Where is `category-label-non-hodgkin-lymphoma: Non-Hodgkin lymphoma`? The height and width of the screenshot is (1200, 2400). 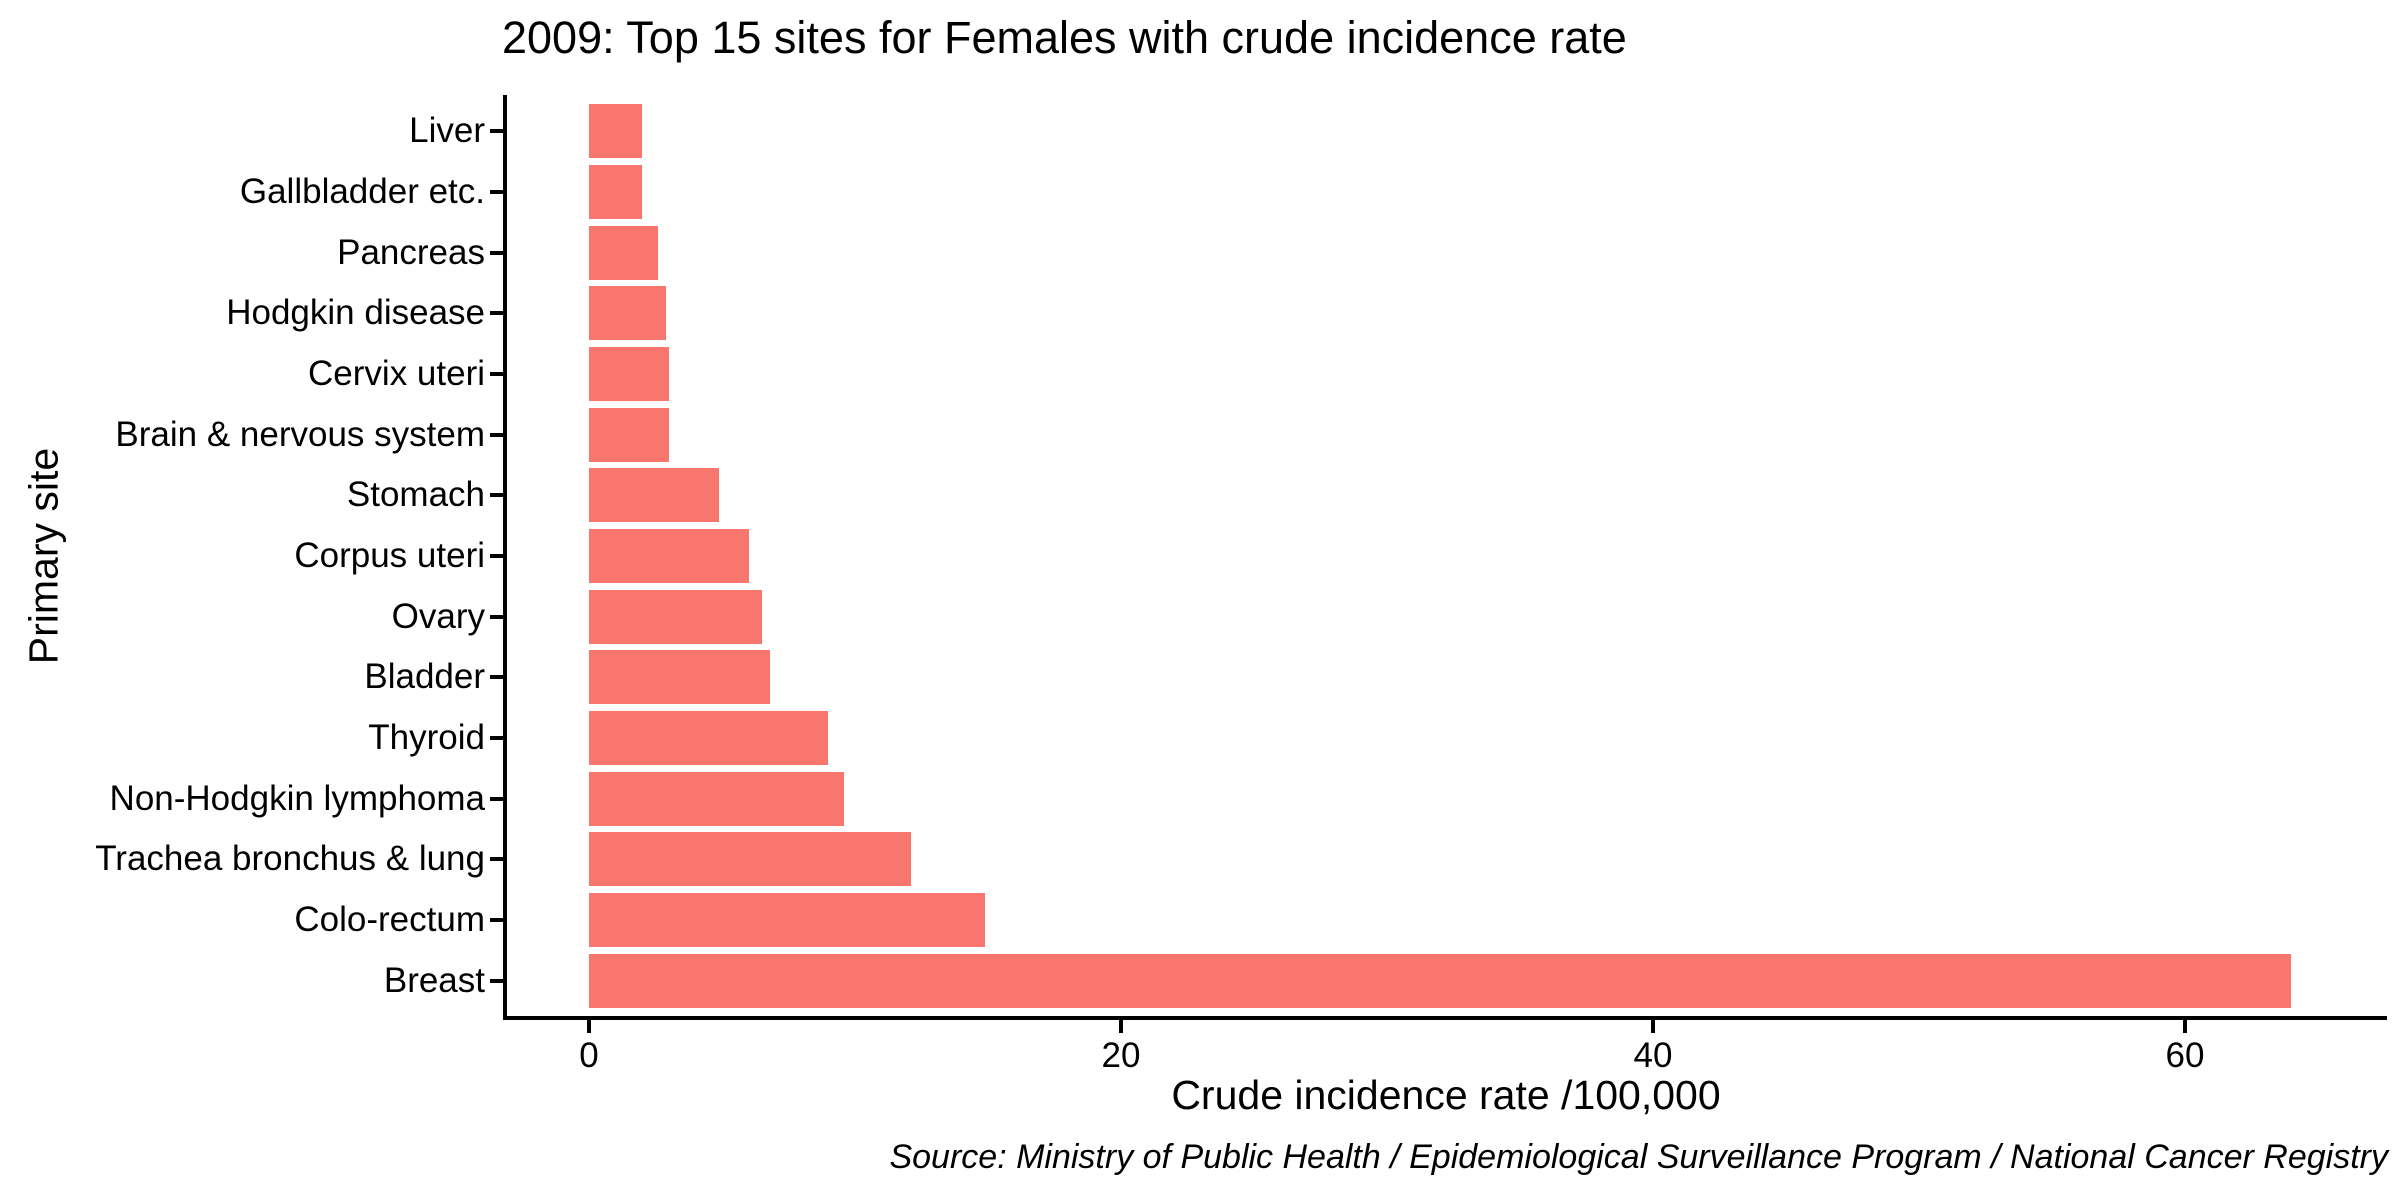
category-label-non-hodgkin-lymphoma: Non-Hodgkin lymphoma is located at coordinates (297, 798).